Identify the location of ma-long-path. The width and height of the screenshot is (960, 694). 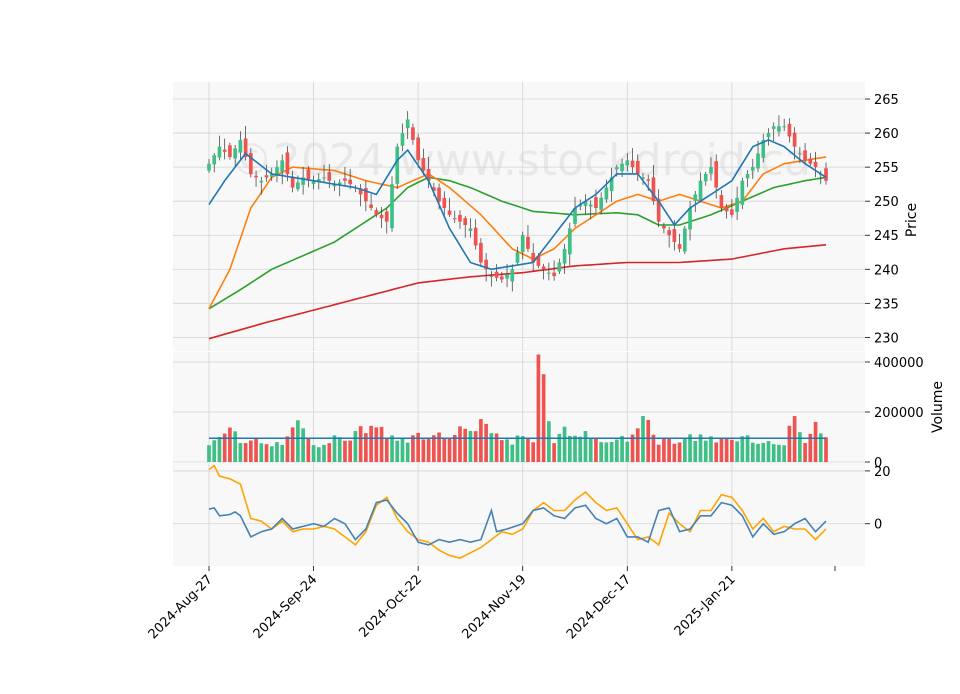
(517, 243).